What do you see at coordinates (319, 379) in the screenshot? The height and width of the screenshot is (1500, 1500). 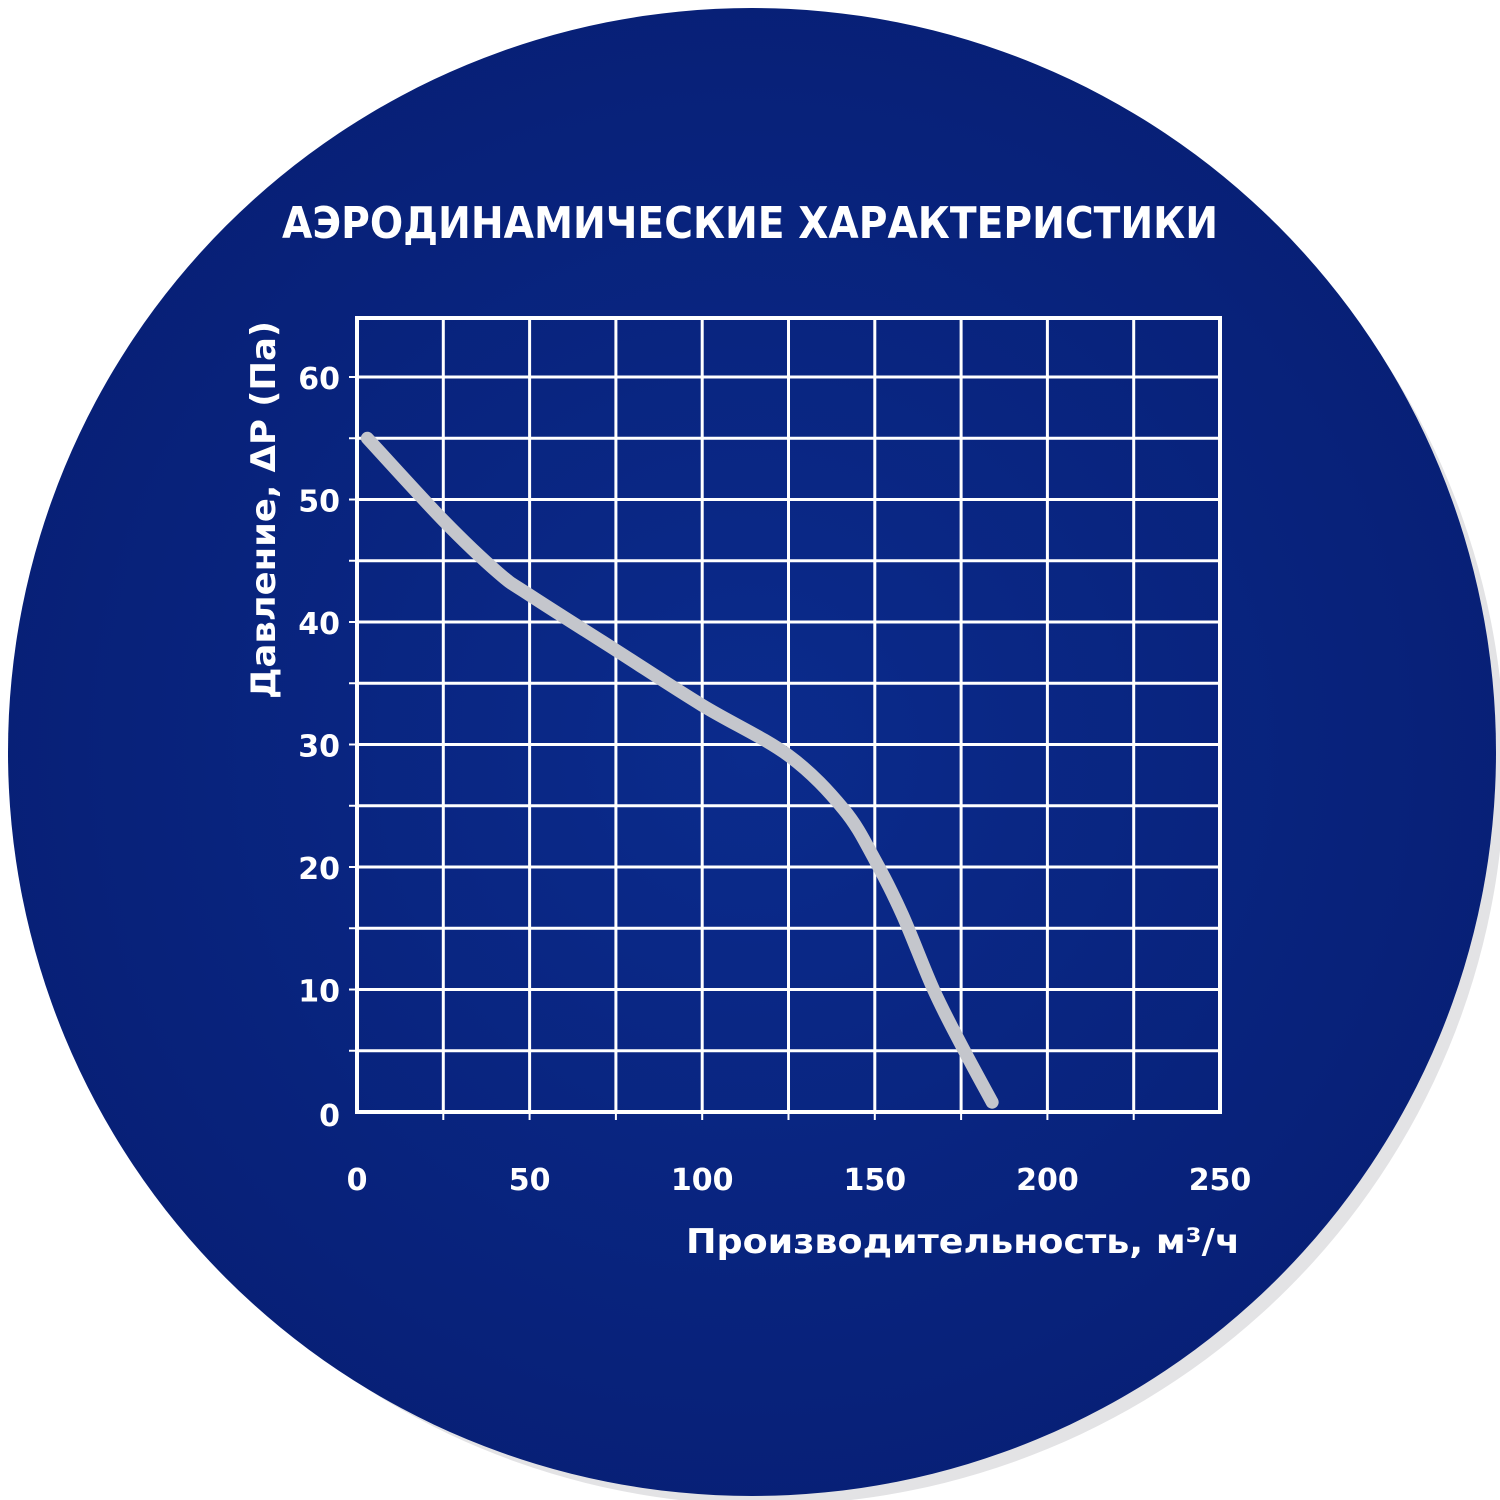 I see `y-tick-label: 60` at bounding box center [319, 379].